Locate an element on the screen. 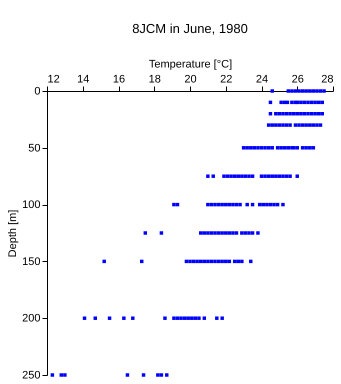 The width and height of the screenshot is (341, 384). x-tick-label: 28 is located at coordinates (327, 80).